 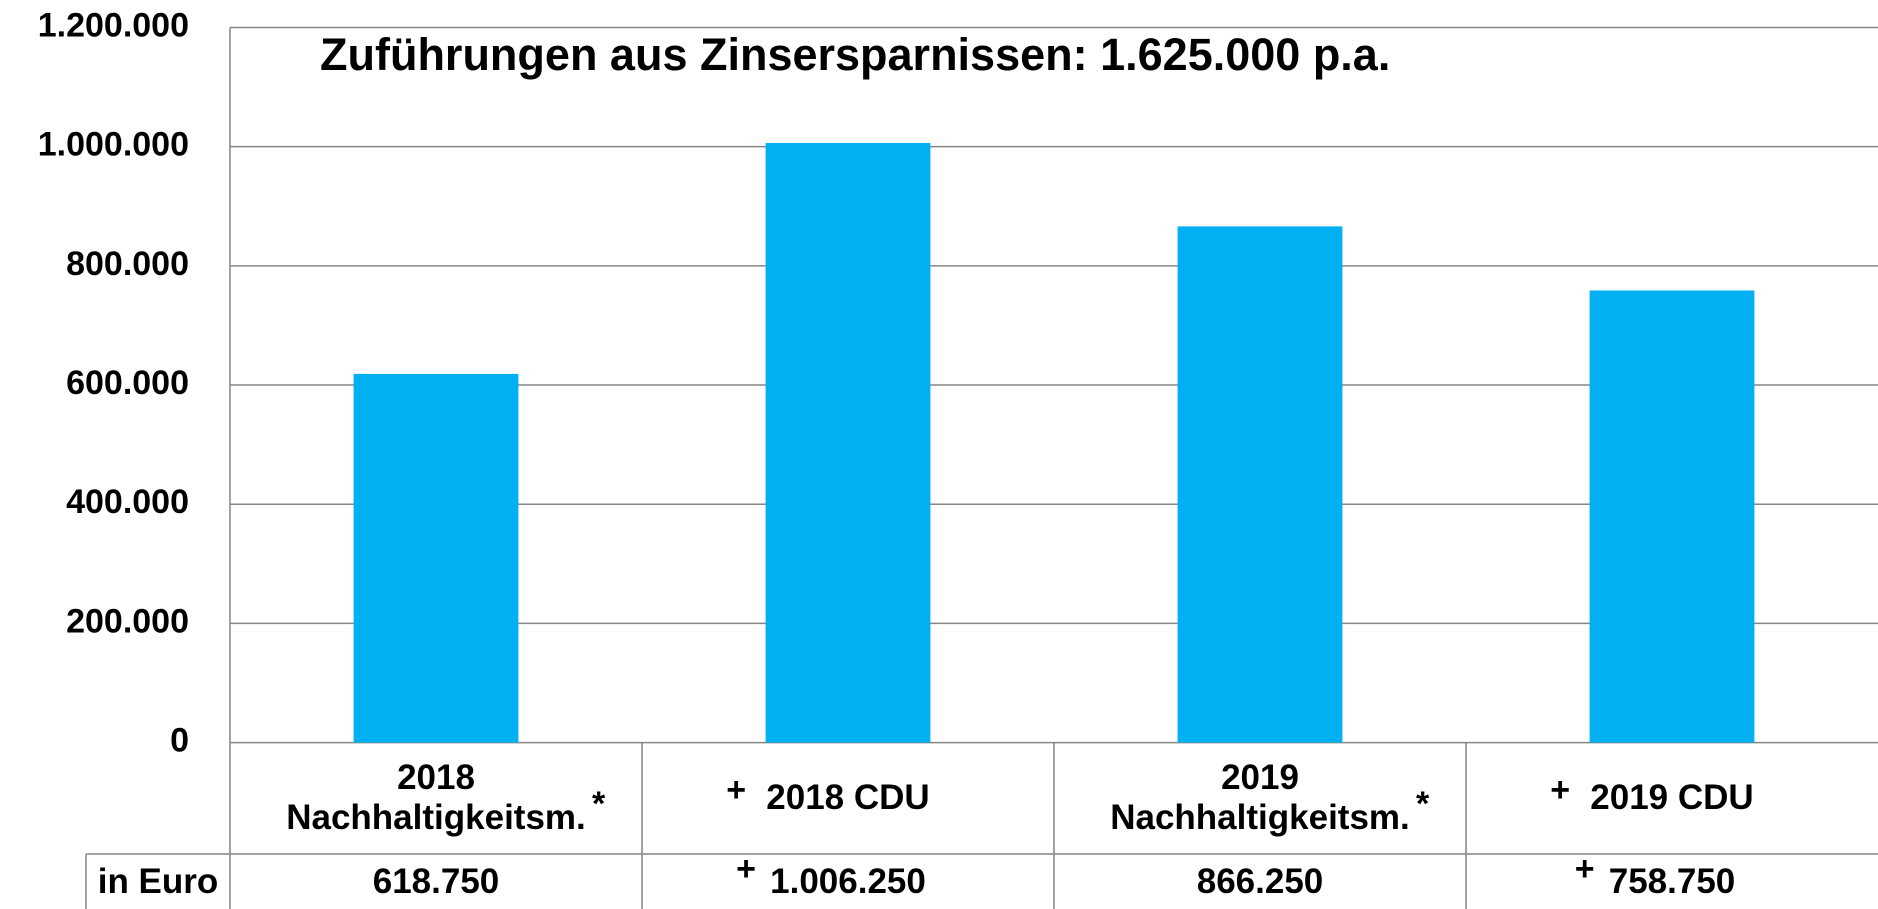 I want to click on value-label: 1.006.250, so click(x=848, y=881).